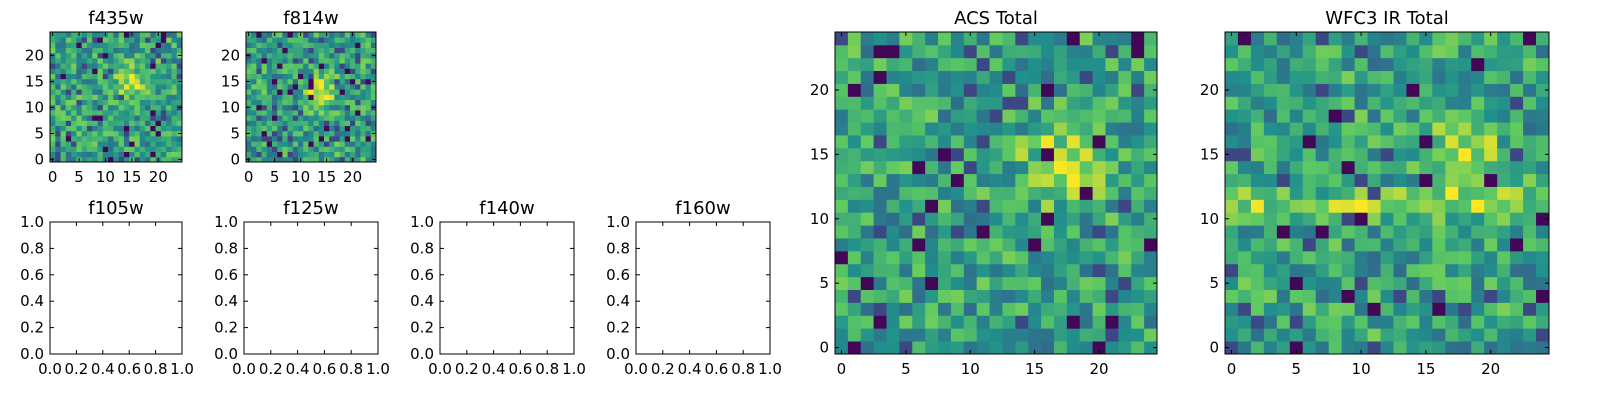 The image size is (1600, 400). I want to click on x-tick-label: 0.6, so click(520, 369).